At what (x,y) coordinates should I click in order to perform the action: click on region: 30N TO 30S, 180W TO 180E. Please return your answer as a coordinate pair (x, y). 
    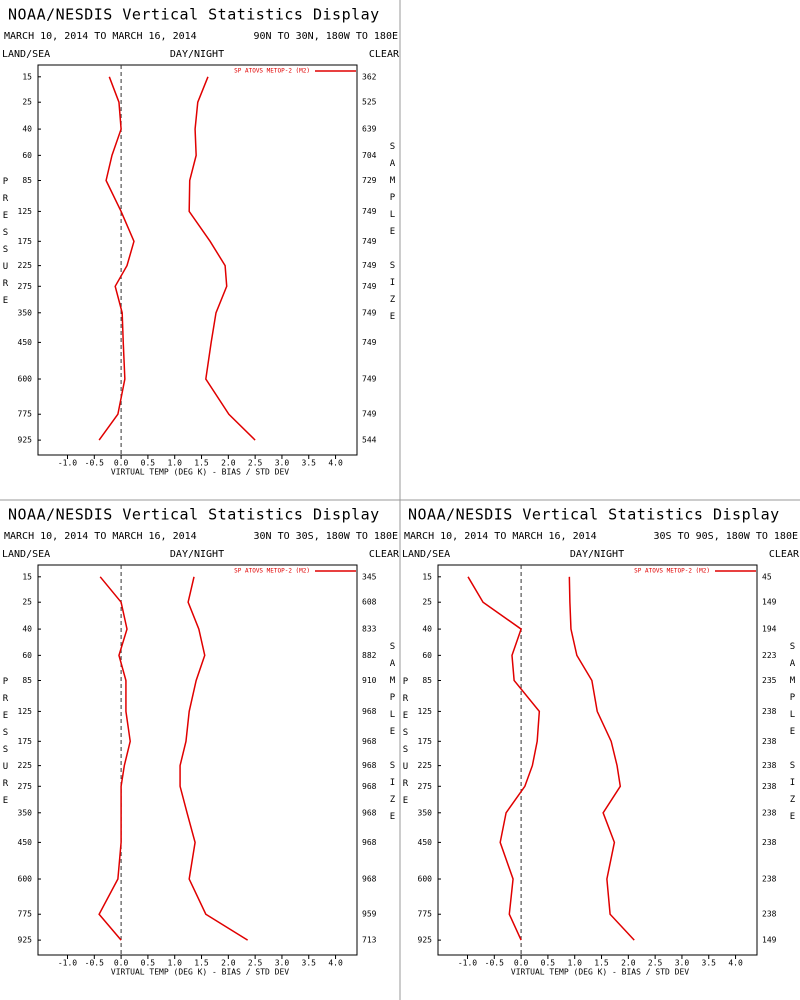
    Looking at the image, I should click on (326, 536).